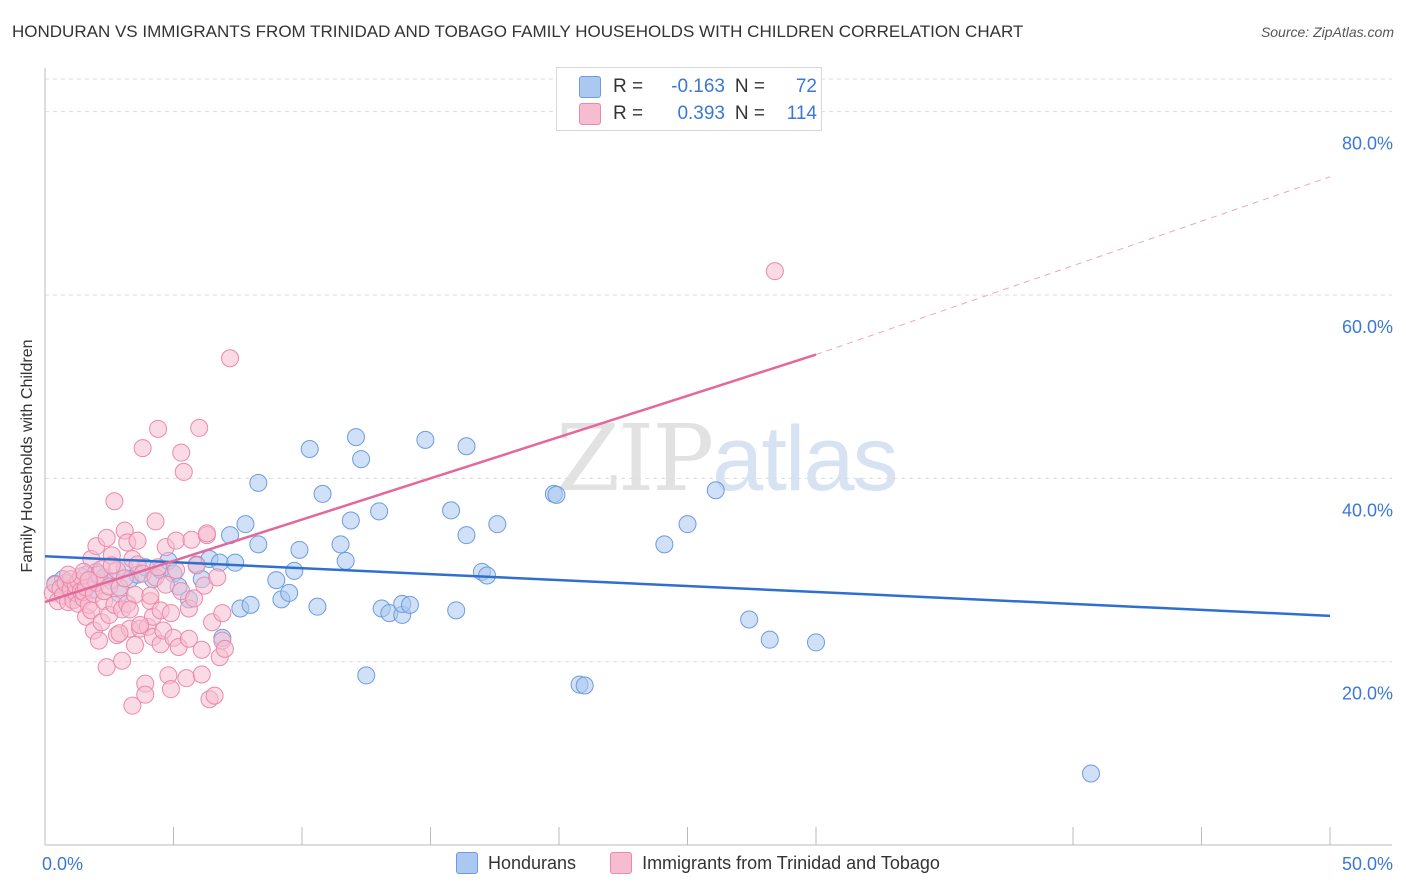 The width and height of the screenshot is (1406, 892). Describe the element at coordinates (701, 113) in the screenshot. I see `legend-r-value: 0.393` at that location.